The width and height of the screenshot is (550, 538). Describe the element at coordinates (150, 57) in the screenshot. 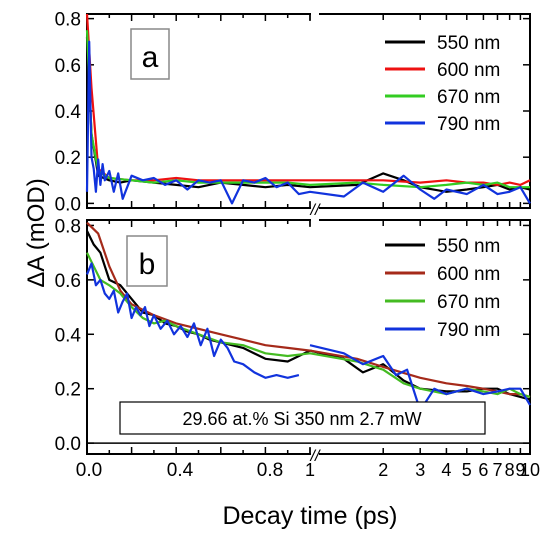

I see `panel-label: a` at that location.